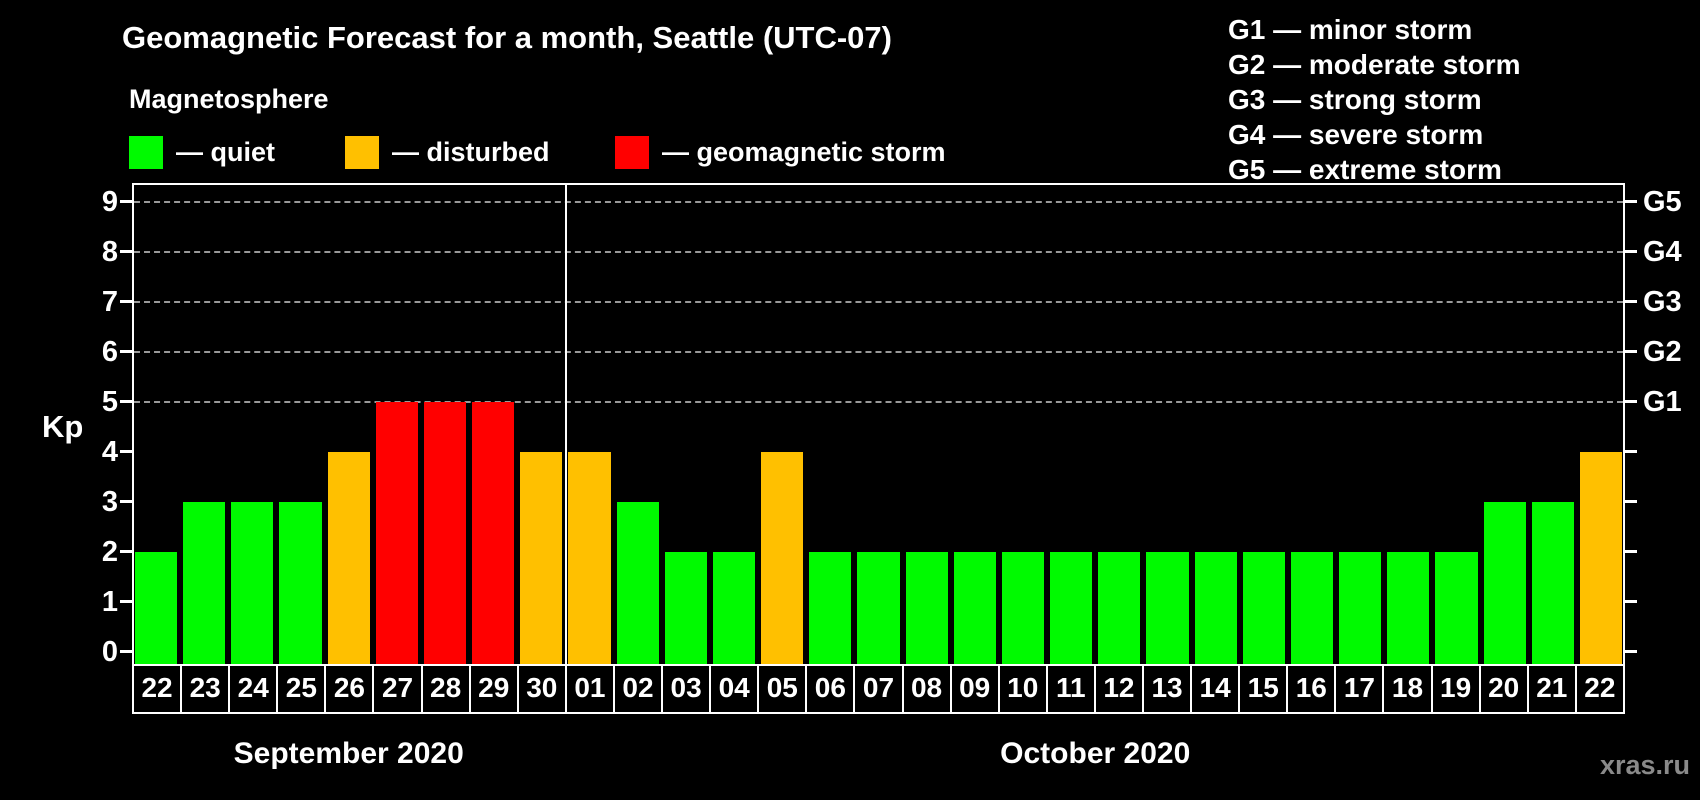  Describe the element at coordinates (109, 352) in the screenshot. I see `kp-tick-label: 6` at that location.